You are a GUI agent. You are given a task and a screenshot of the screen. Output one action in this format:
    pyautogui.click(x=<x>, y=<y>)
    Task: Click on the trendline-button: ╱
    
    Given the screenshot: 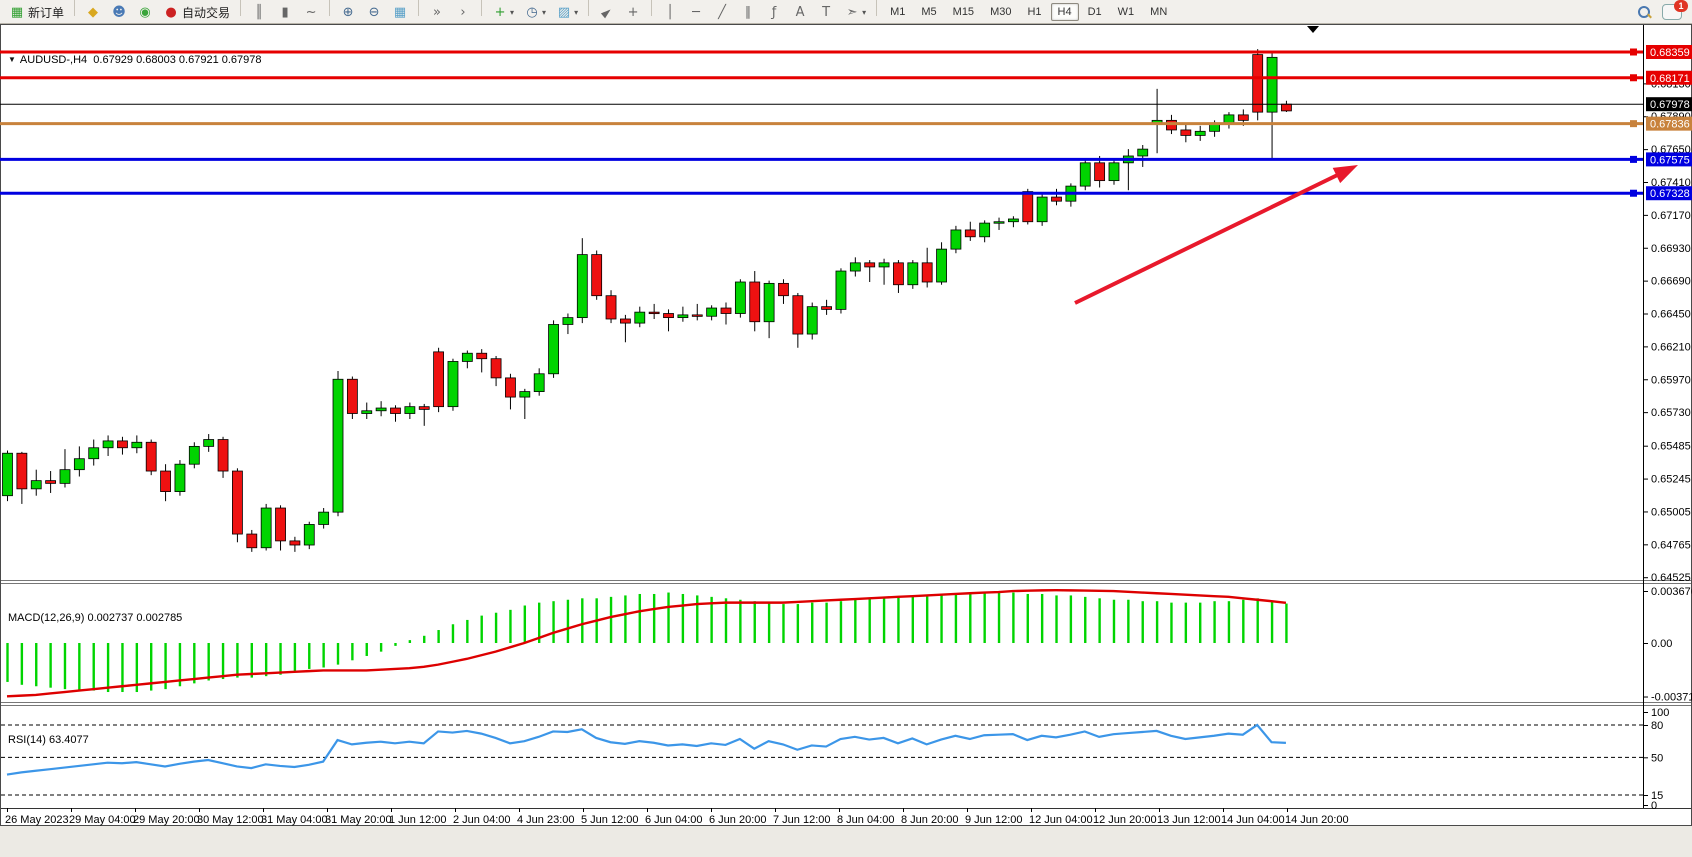 What is the action you would take?
    pyautogui.click(x=722, y=13)
    